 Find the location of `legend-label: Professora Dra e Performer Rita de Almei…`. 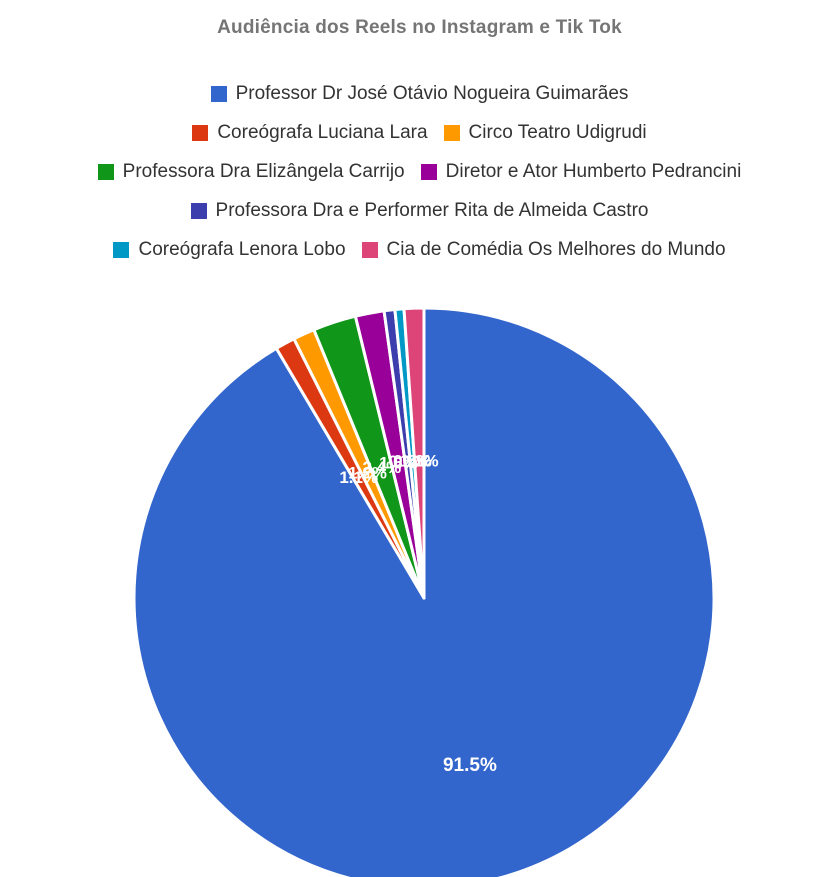

legend-label: Professora Dra e Performer Rita de Almei… is located at coordinates (432, 210).